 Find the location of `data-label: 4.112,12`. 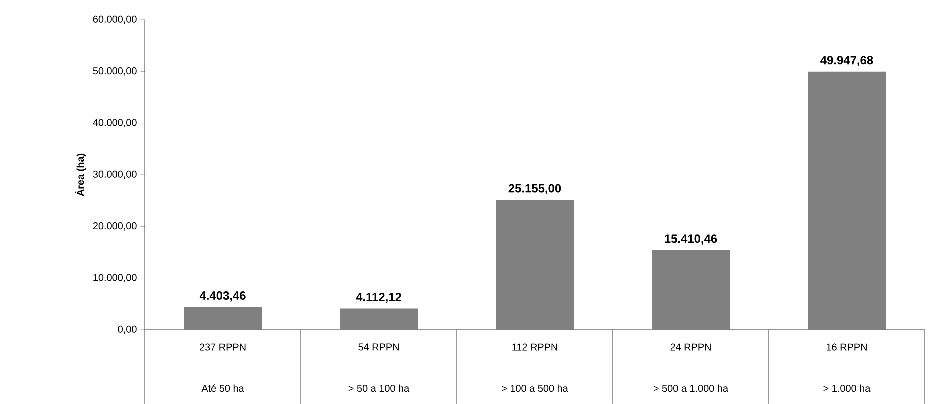

data-label: 4.112,12 is located at coordinates (379, 298).